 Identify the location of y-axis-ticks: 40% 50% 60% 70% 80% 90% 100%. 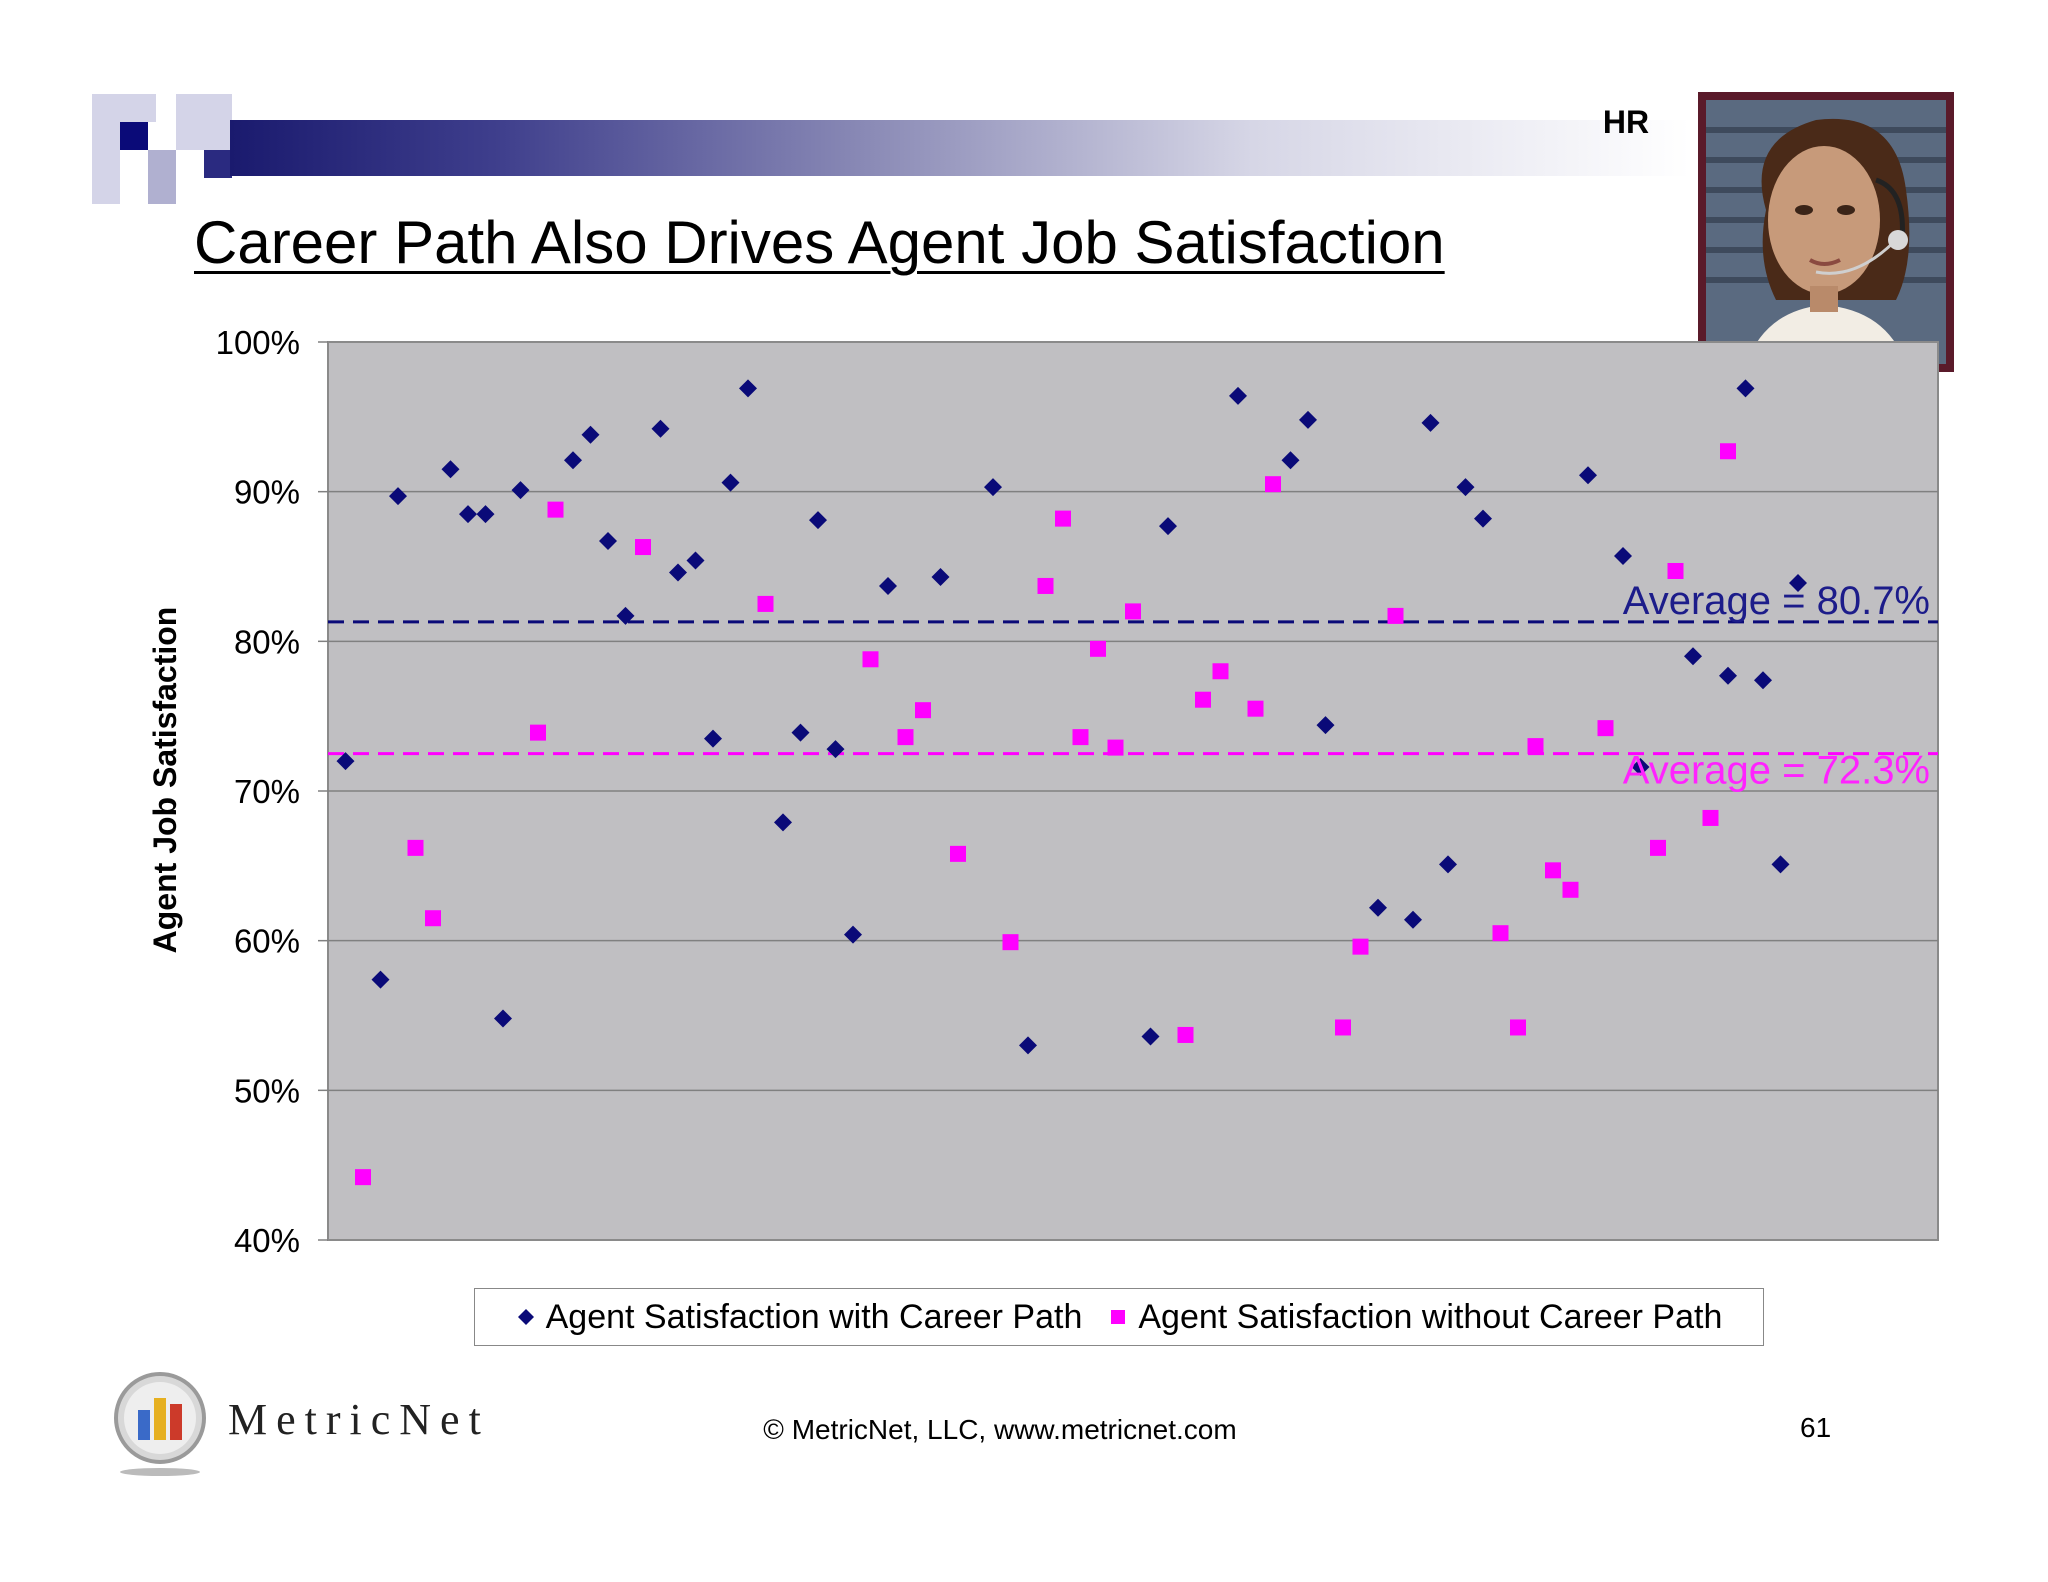
(272, 791).